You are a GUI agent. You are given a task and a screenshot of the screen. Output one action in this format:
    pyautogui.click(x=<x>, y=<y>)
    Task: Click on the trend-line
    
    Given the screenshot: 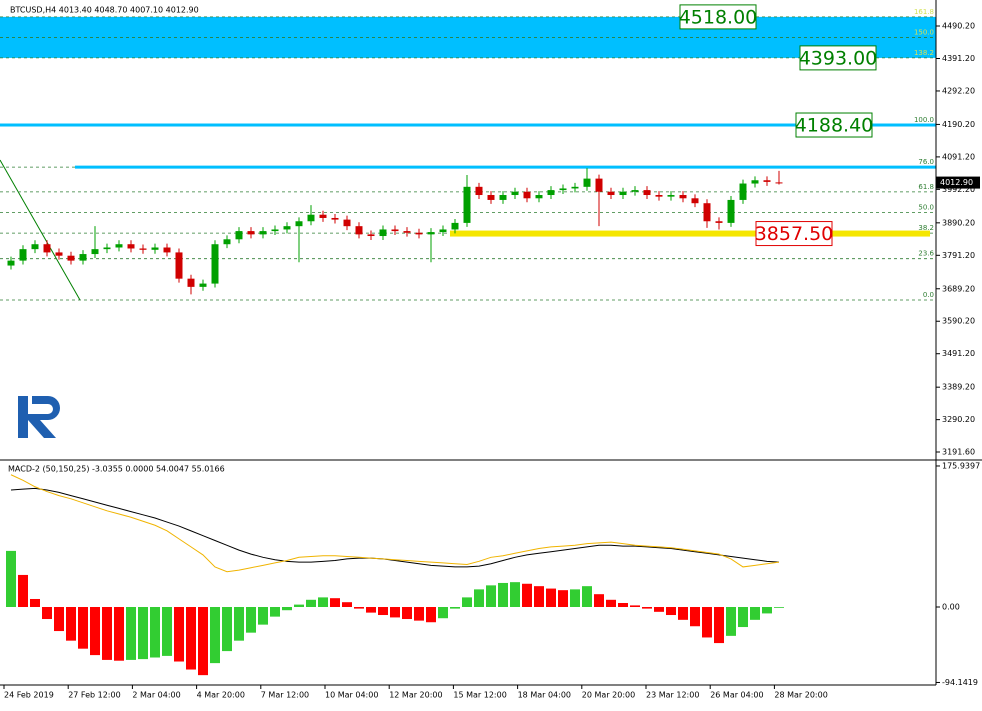 What is the action you would take?
    pyautogui.click(x=40, y=230)
    